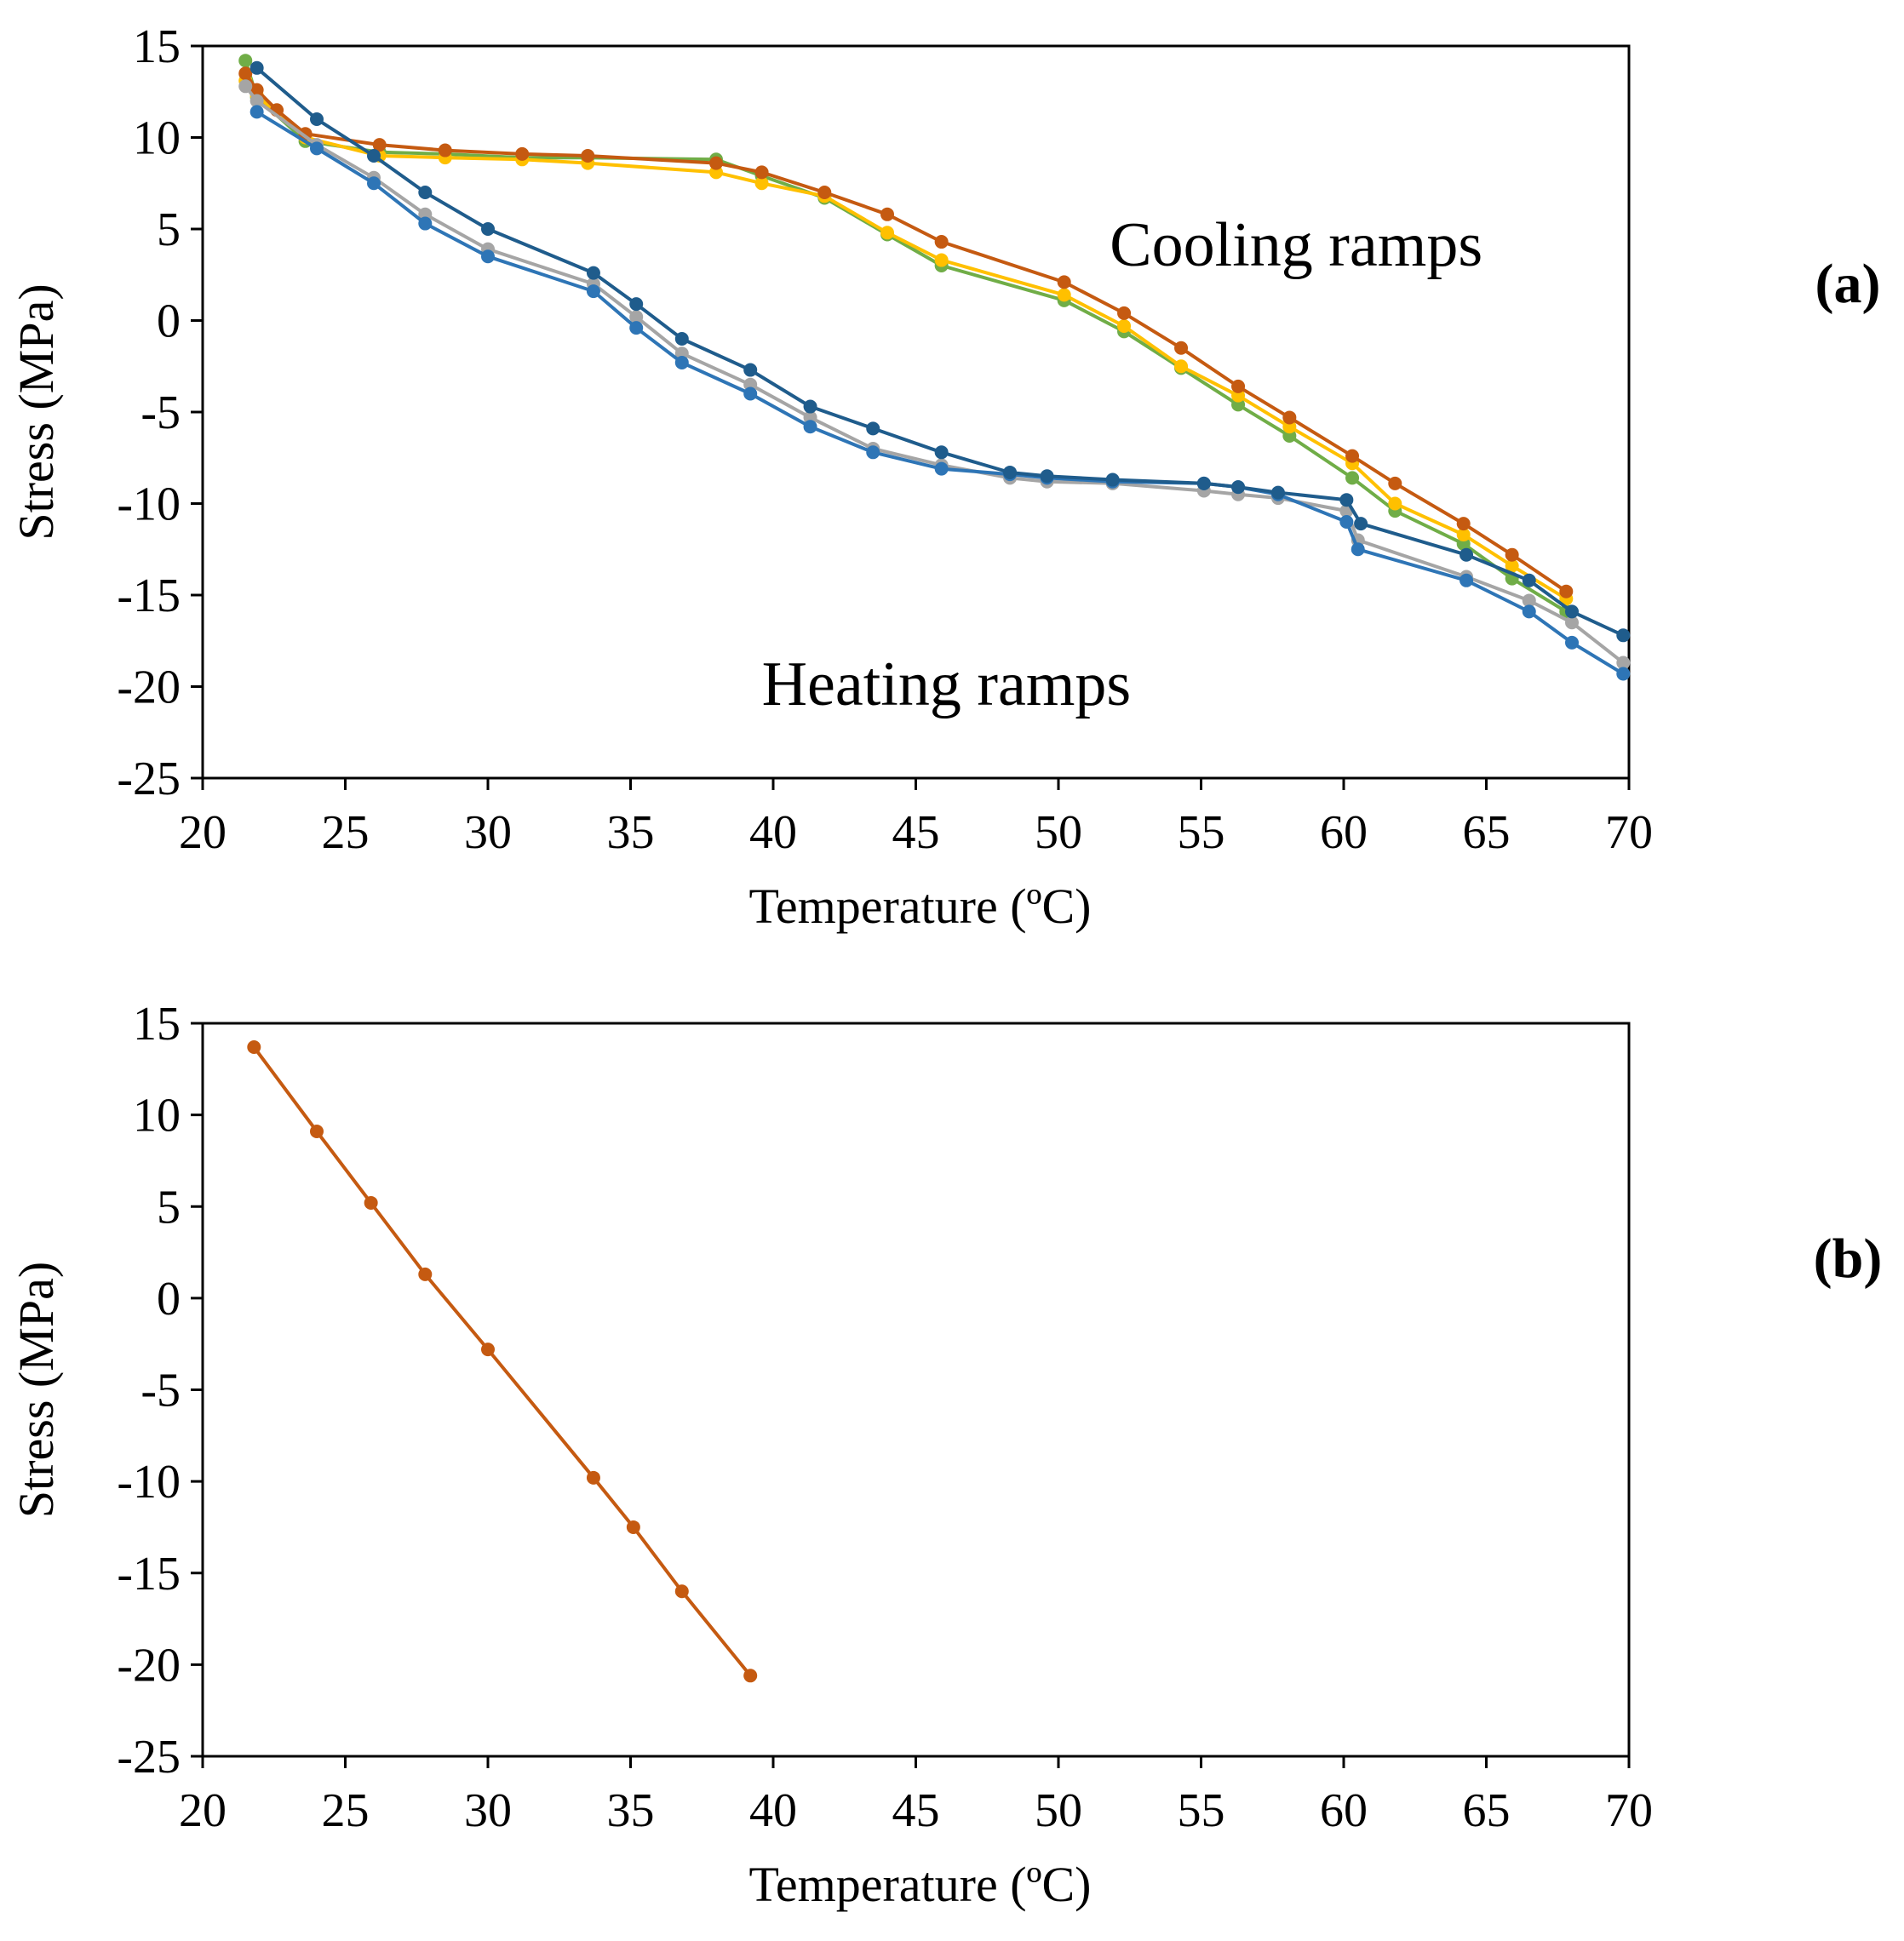 Image resolution: width=1904 pixels, height=1941 pixels. What do you see at coordinates (37, 411) in the screenshot?
I see `y-axis-label: Stress (MPa)` at bounding box center [37, 411].